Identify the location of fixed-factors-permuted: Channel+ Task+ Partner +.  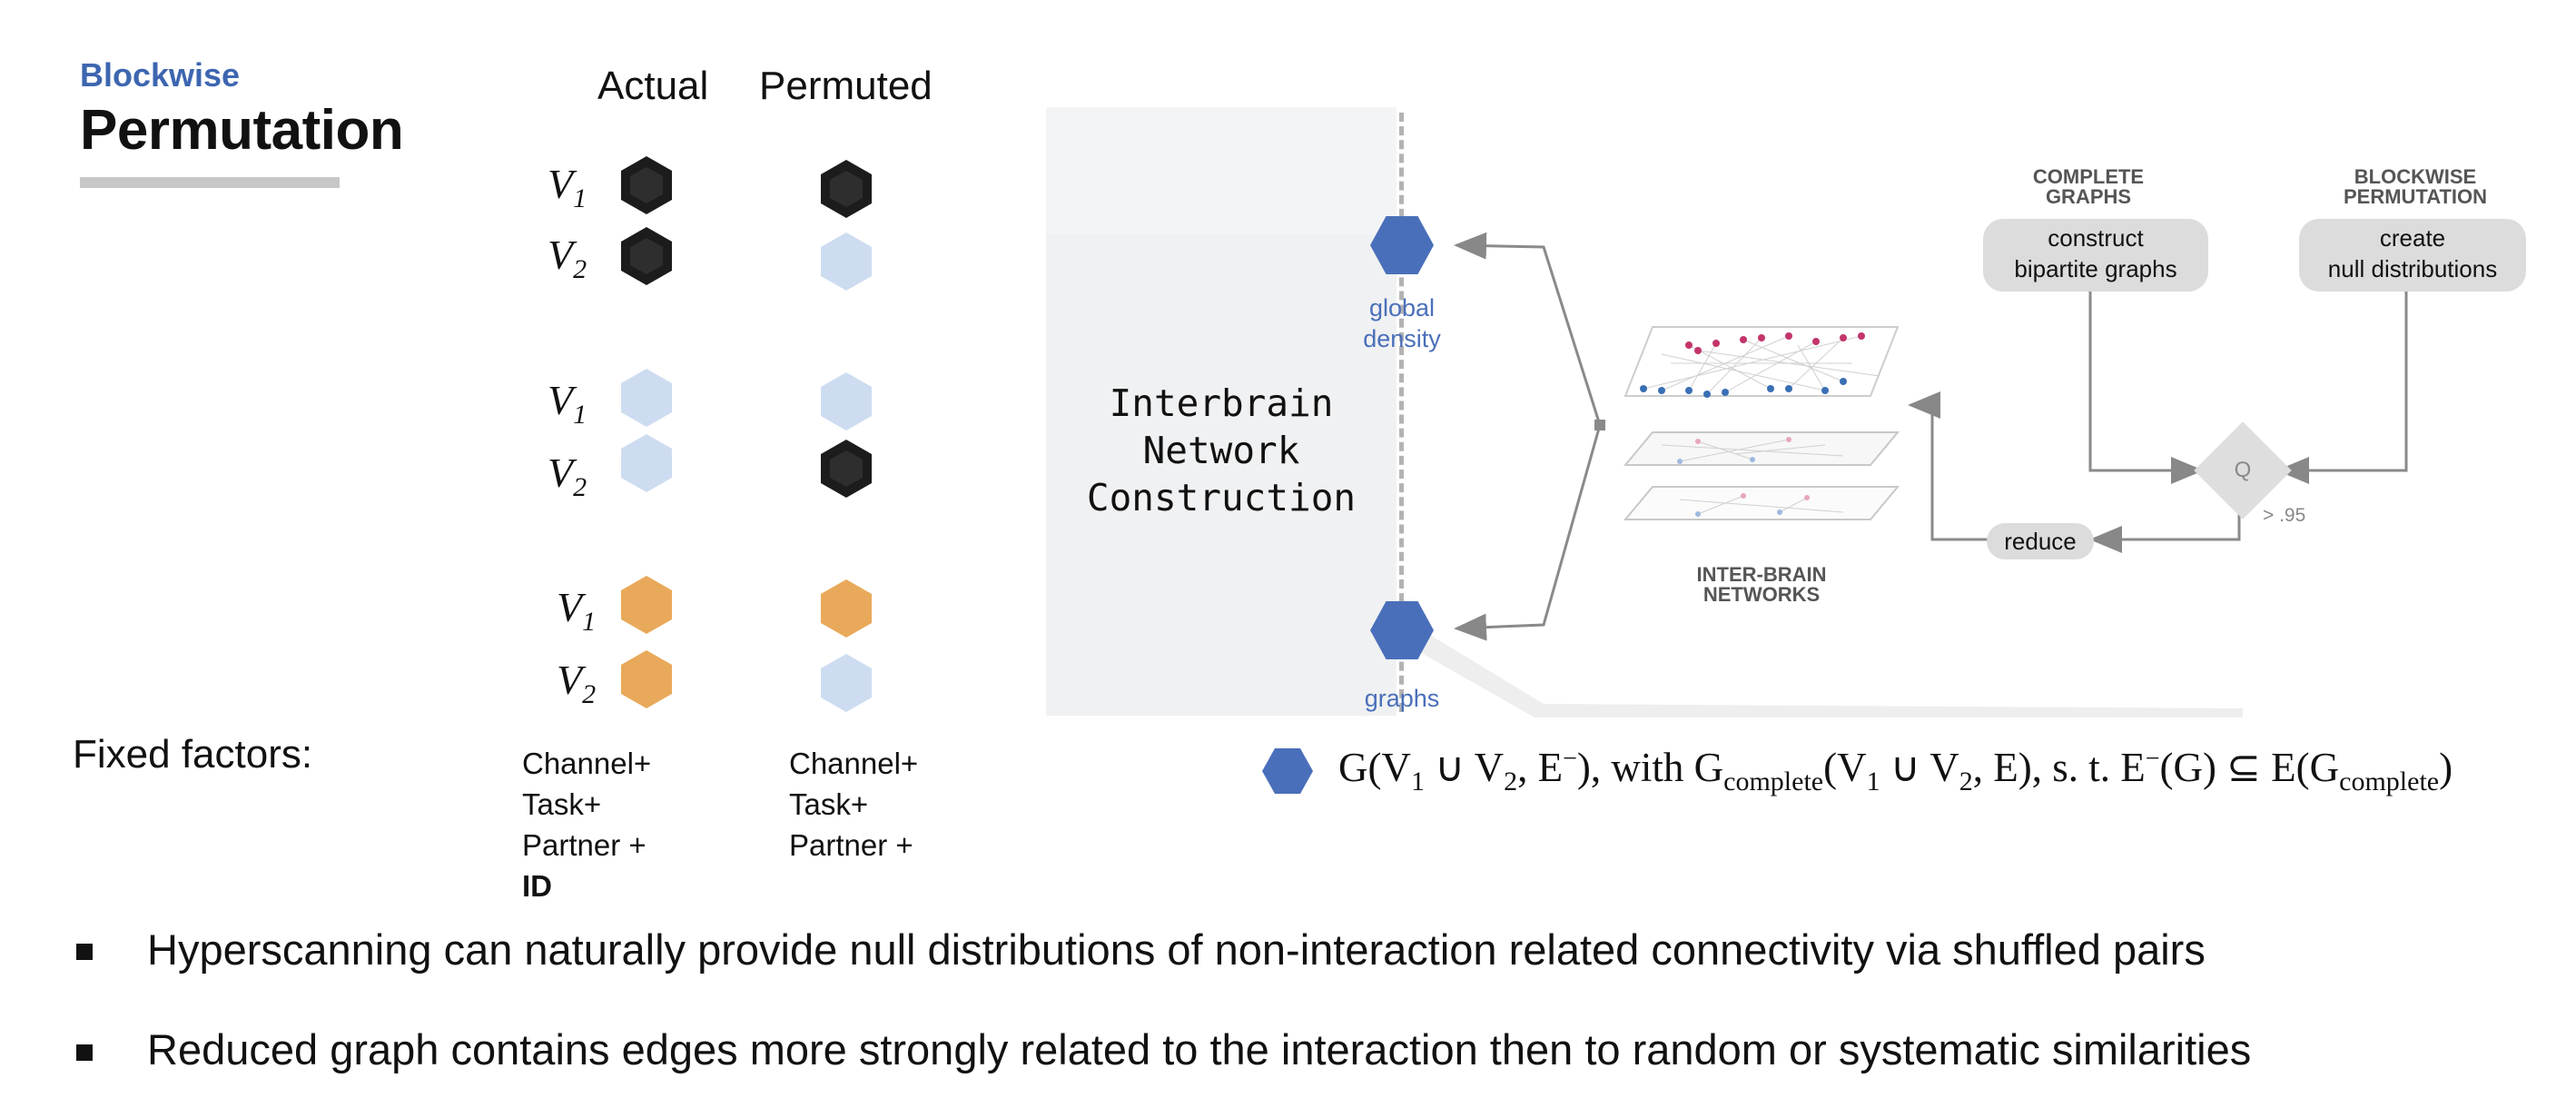
(854, 805).